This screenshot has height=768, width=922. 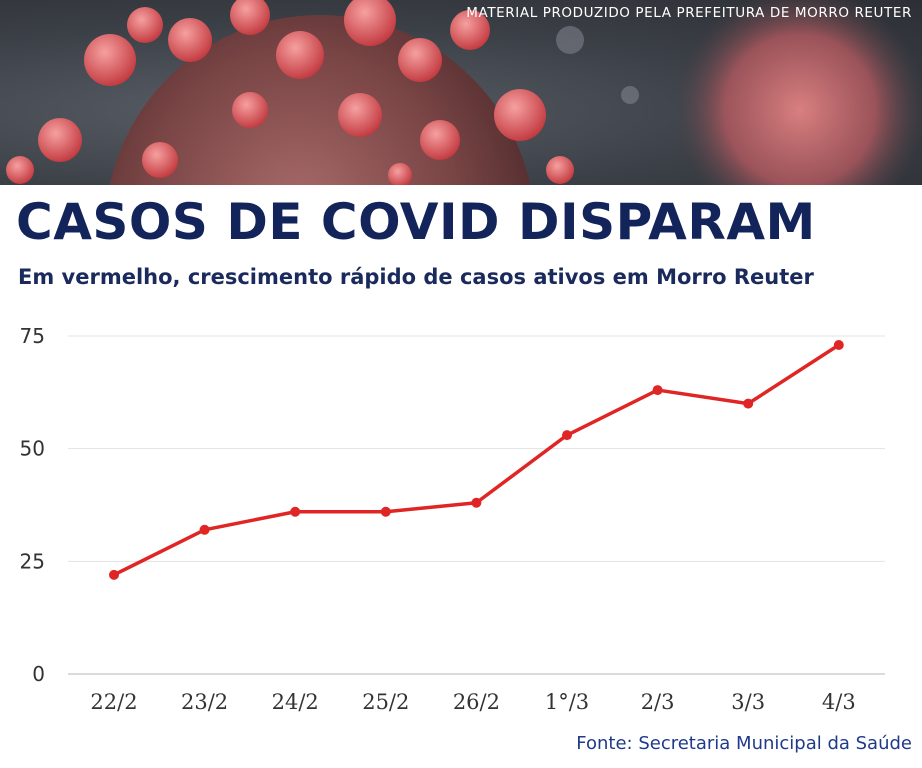 I want to click on source-note: Fonte: Secretaria Municipal da Saúde, so click(x=744, y=743).